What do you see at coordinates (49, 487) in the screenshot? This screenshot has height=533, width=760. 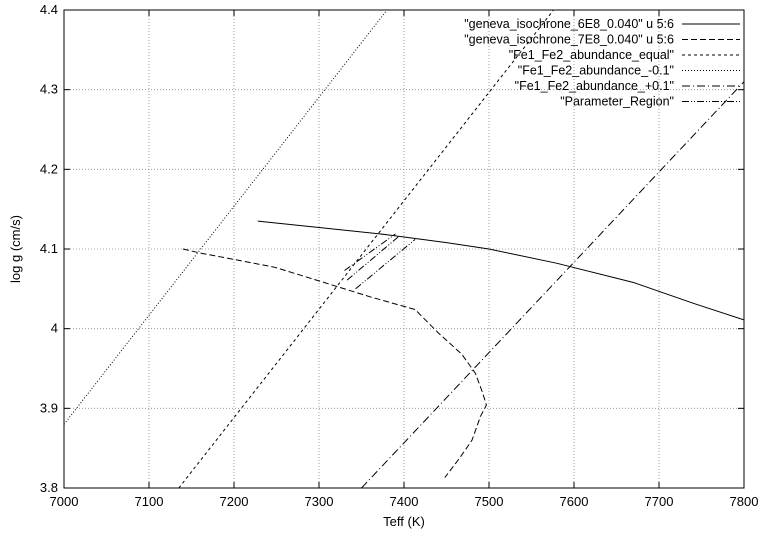 I see `y-tick-label: 3.8` at bounding box center [49, 487].